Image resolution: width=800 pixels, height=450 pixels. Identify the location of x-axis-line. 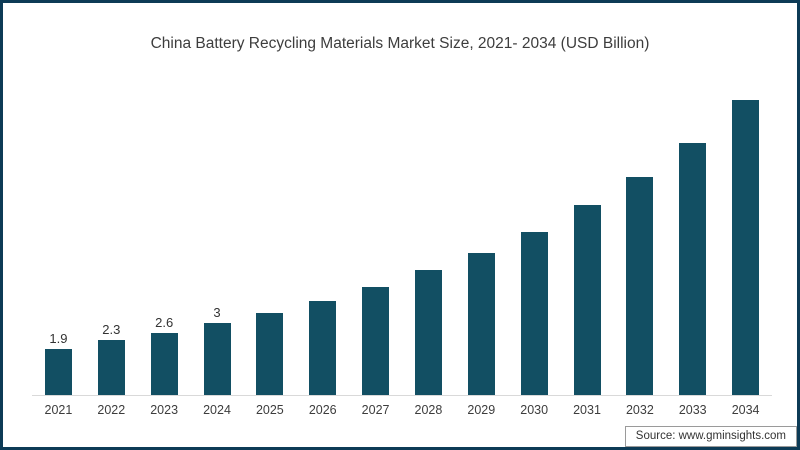
(402, 395).